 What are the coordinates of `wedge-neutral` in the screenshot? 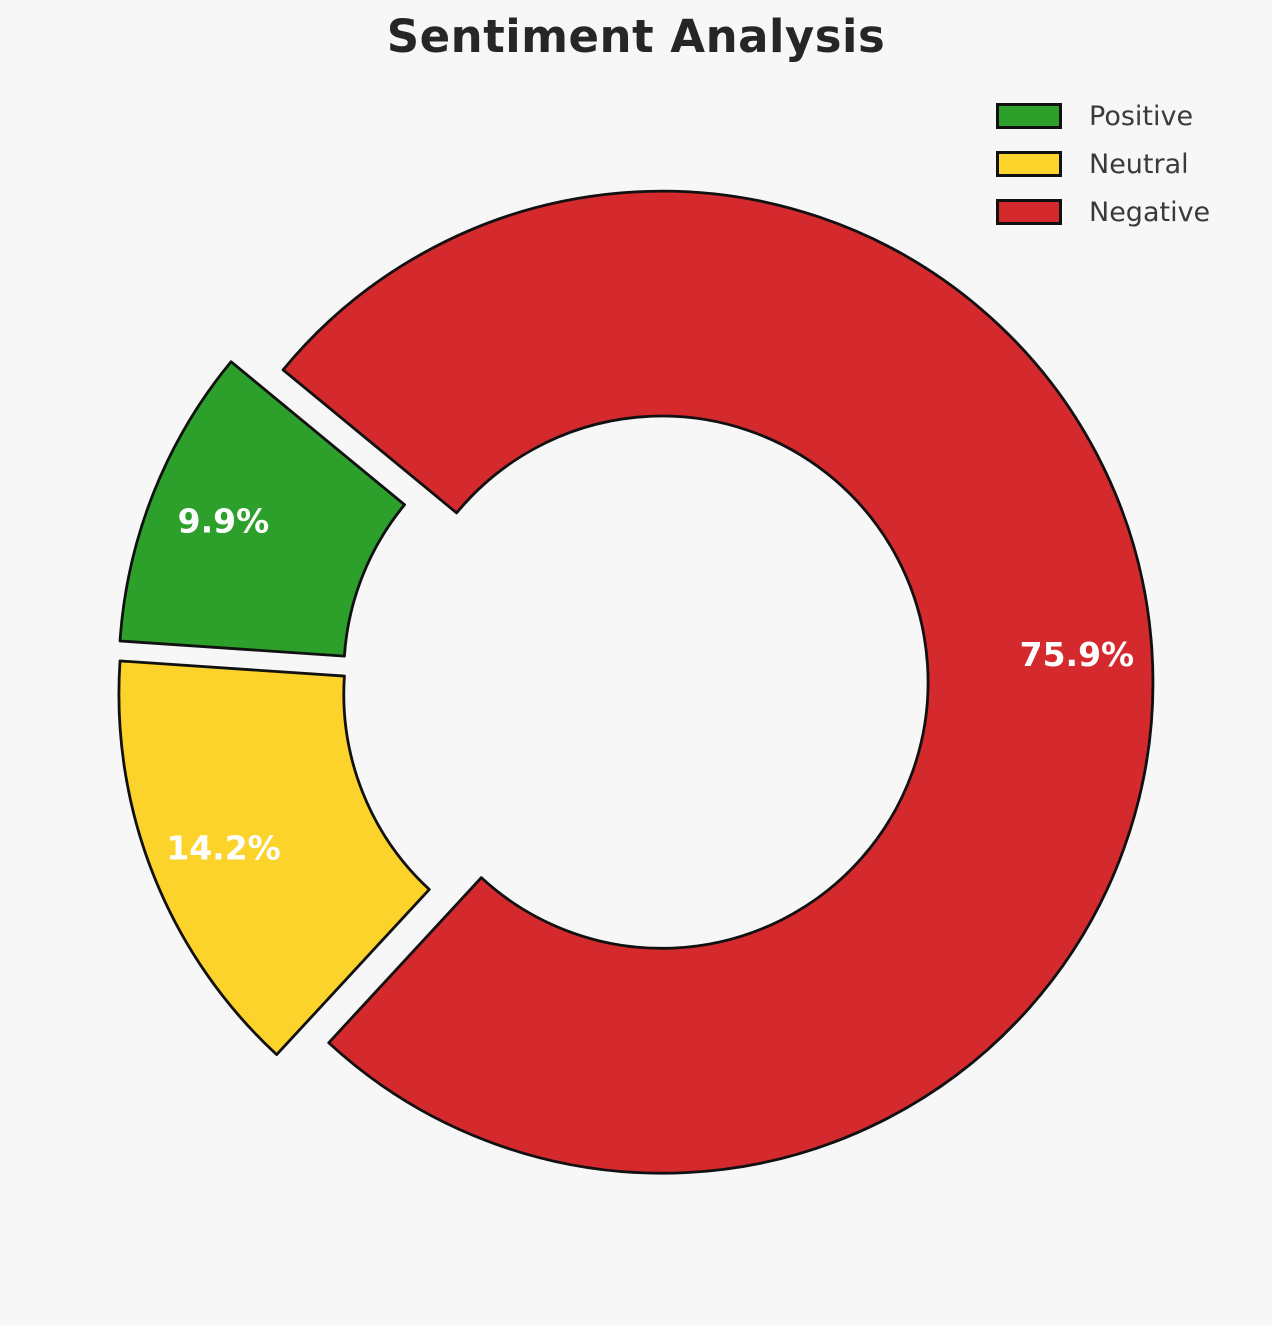 It's located at (274, 857).